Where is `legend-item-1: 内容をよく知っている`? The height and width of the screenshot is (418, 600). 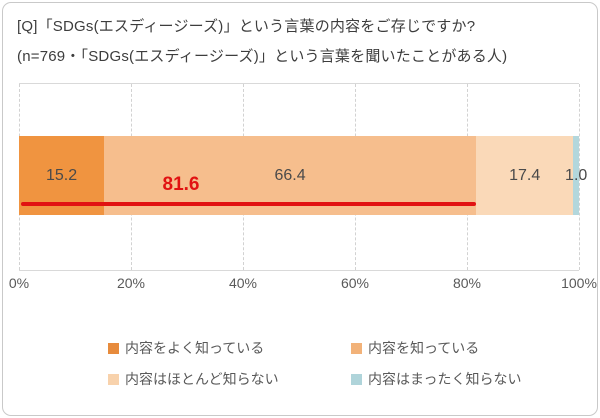 legend-item-1: 内容をよく知っている is located at coordinates (229, 348).